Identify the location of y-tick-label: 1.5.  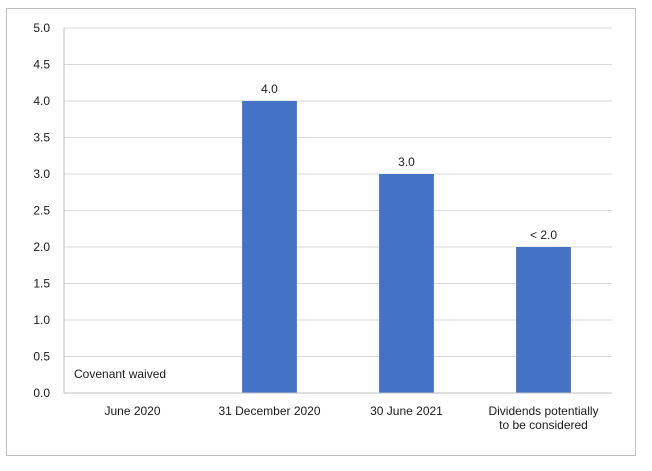
(41, 284).